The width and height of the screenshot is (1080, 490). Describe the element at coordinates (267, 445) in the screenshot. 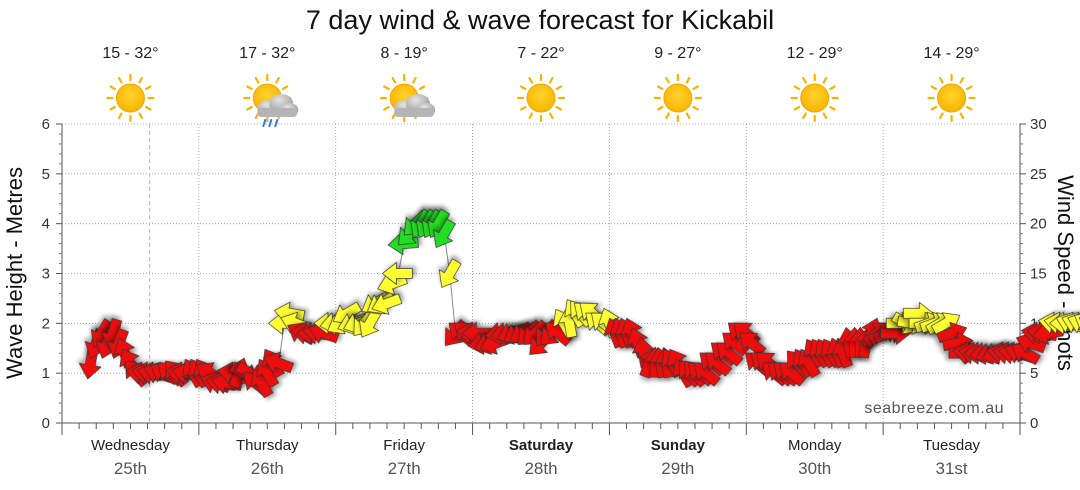

I see `day-name-label: Thursday` at that location.